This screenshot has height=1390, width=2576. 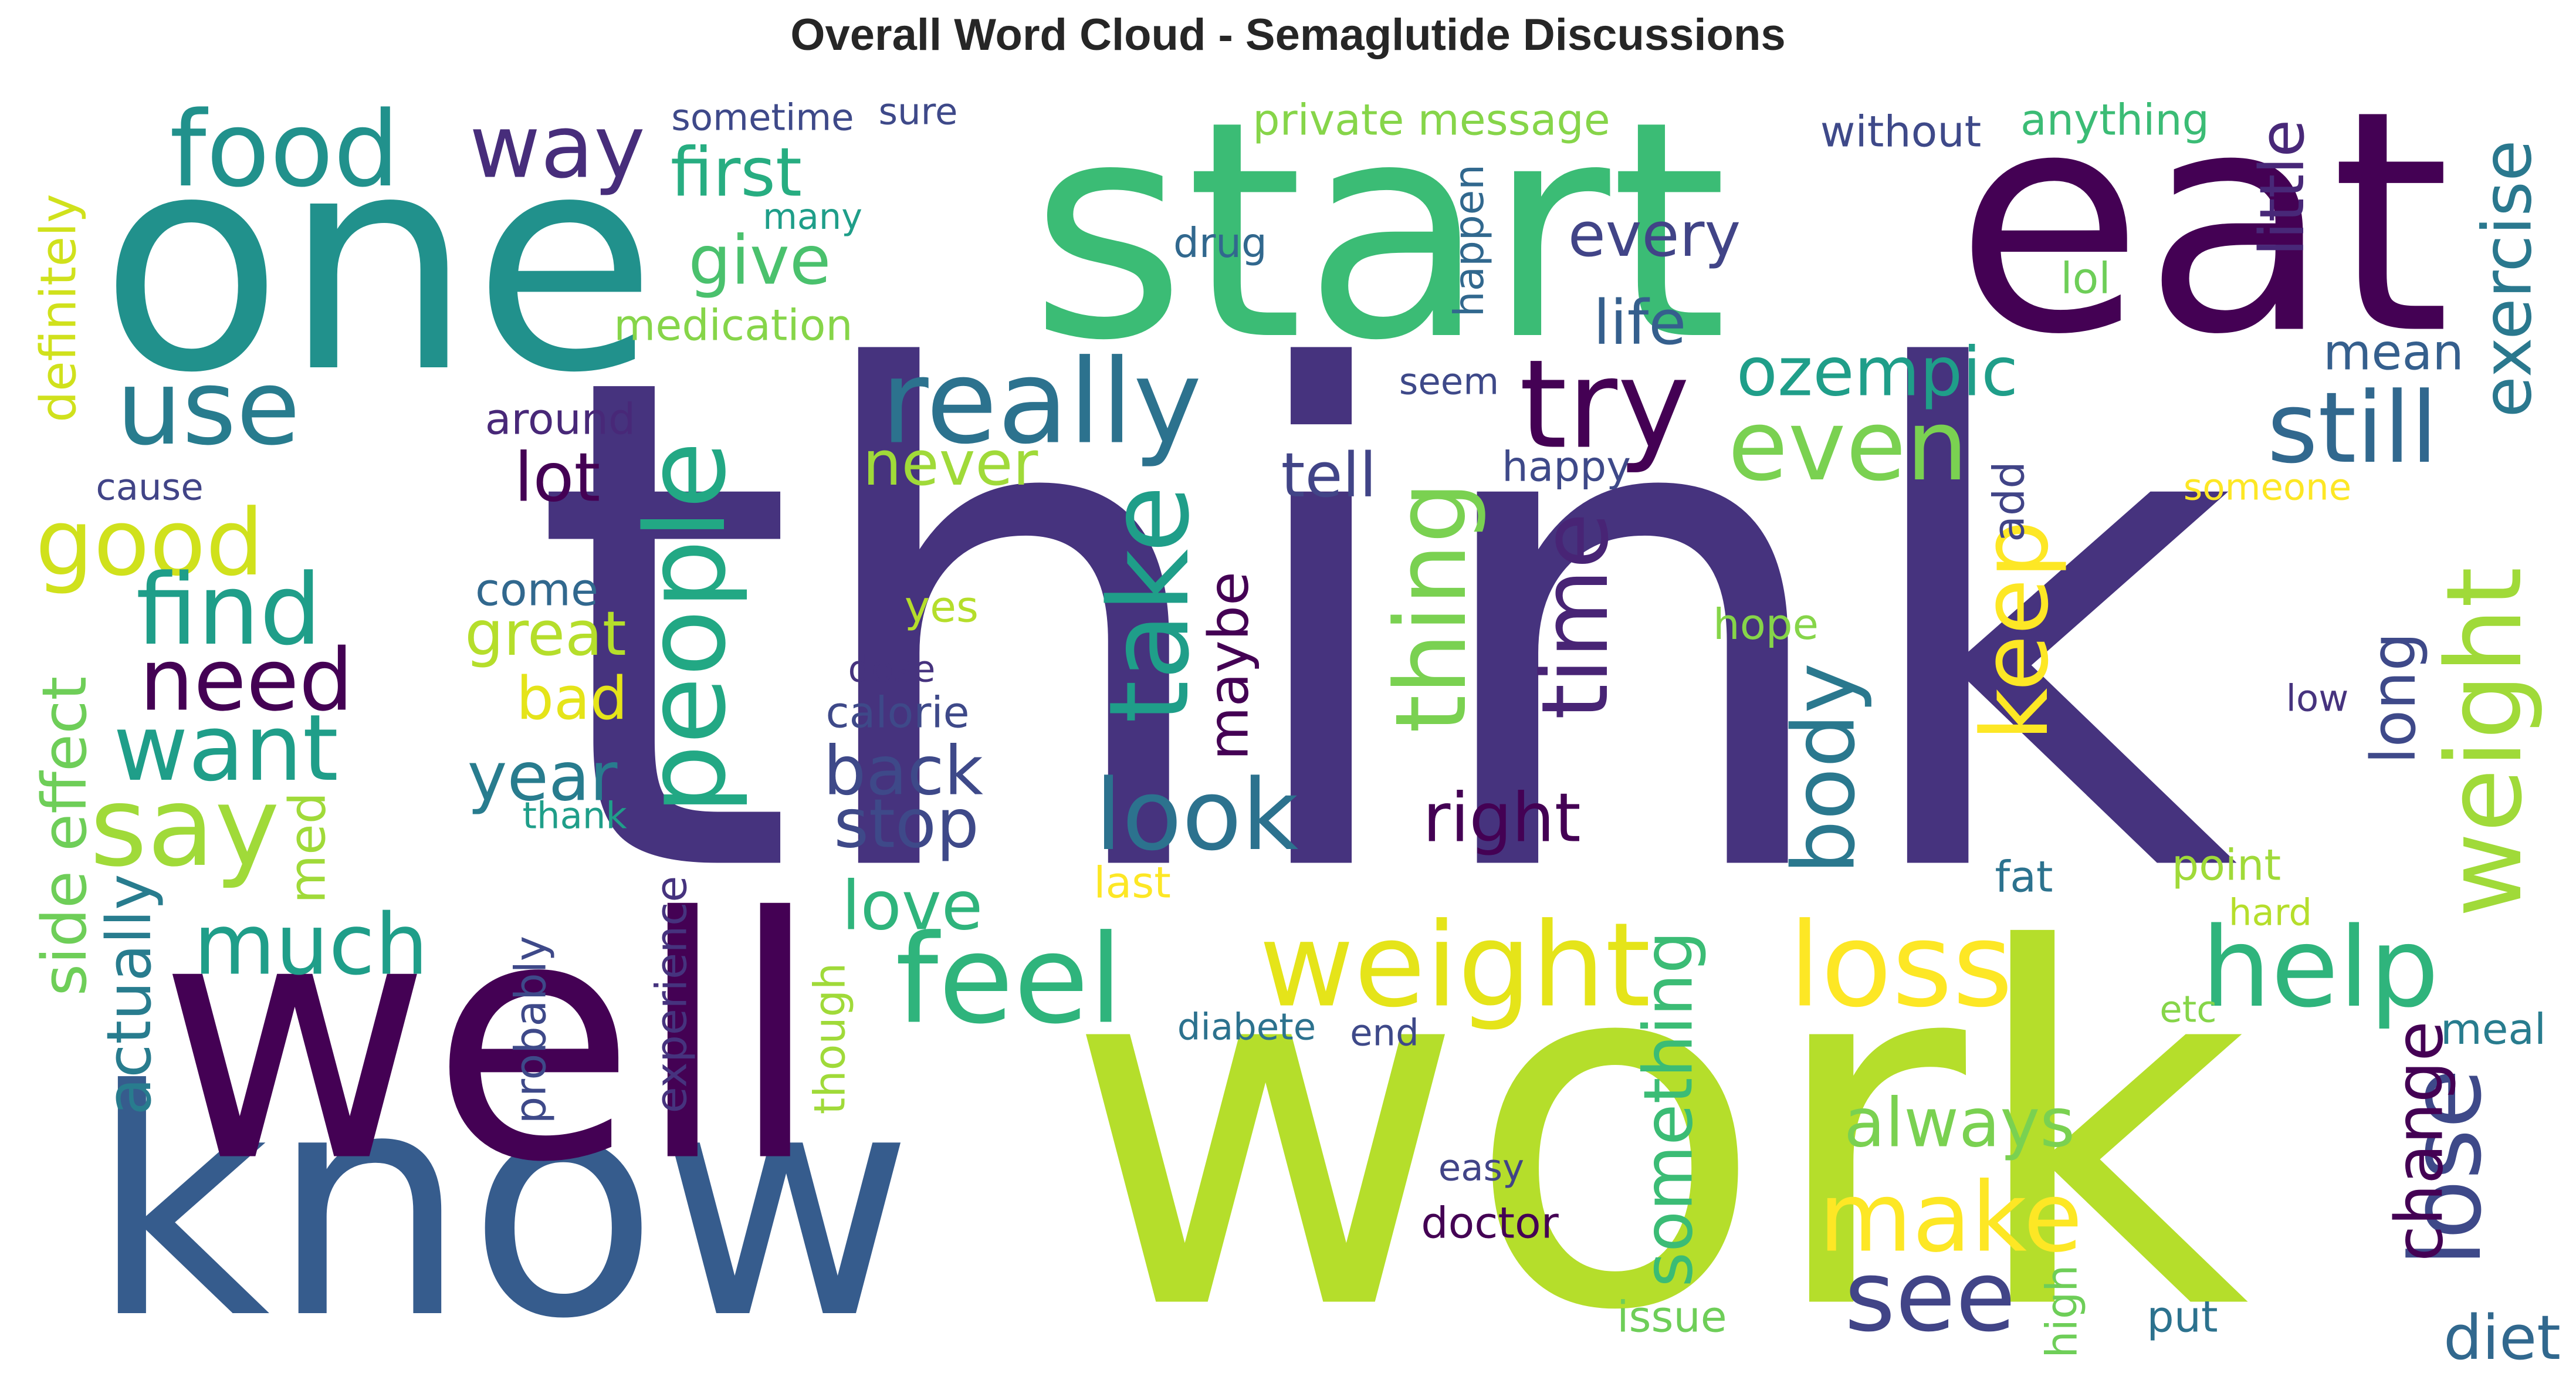 What do you see at coordinates (1901, 966) in the screenshot?
I see `word-loss-27: loss` at bounding box center [1901, 966].